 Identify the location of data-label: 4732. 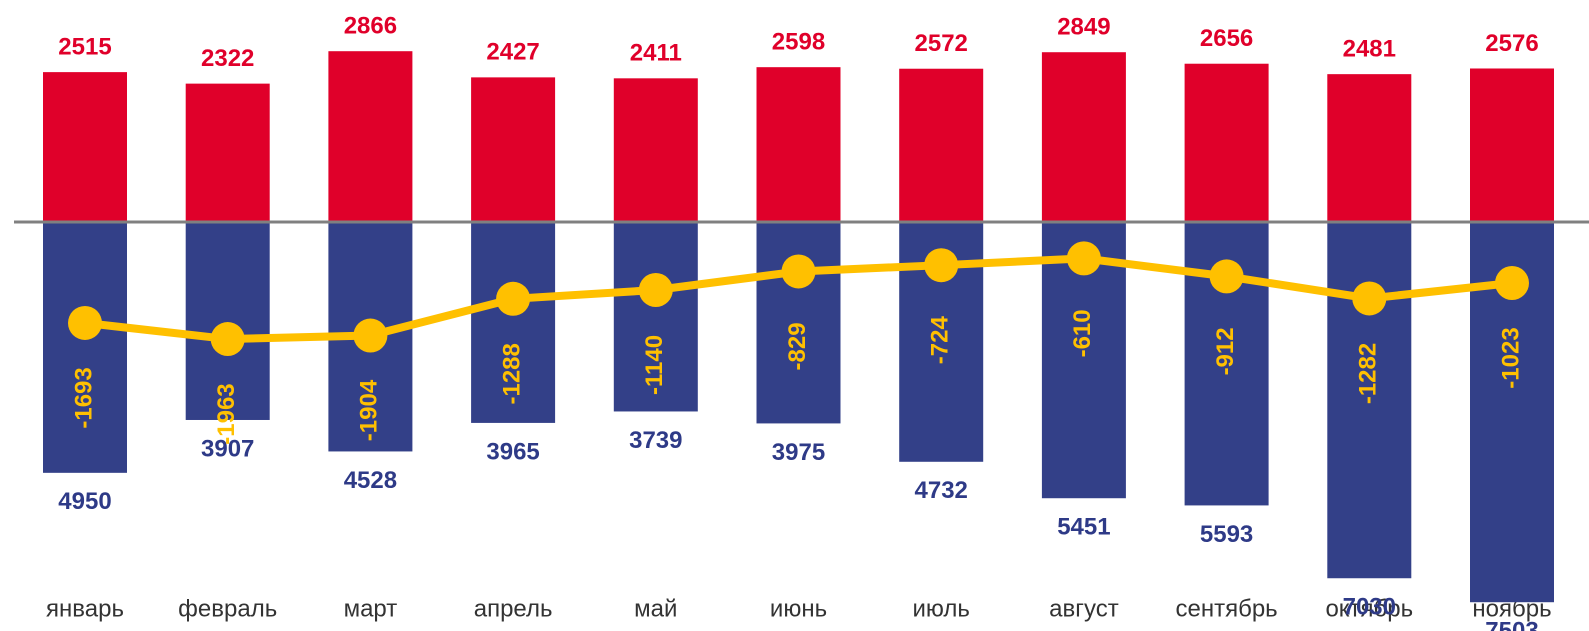
(941, 490).